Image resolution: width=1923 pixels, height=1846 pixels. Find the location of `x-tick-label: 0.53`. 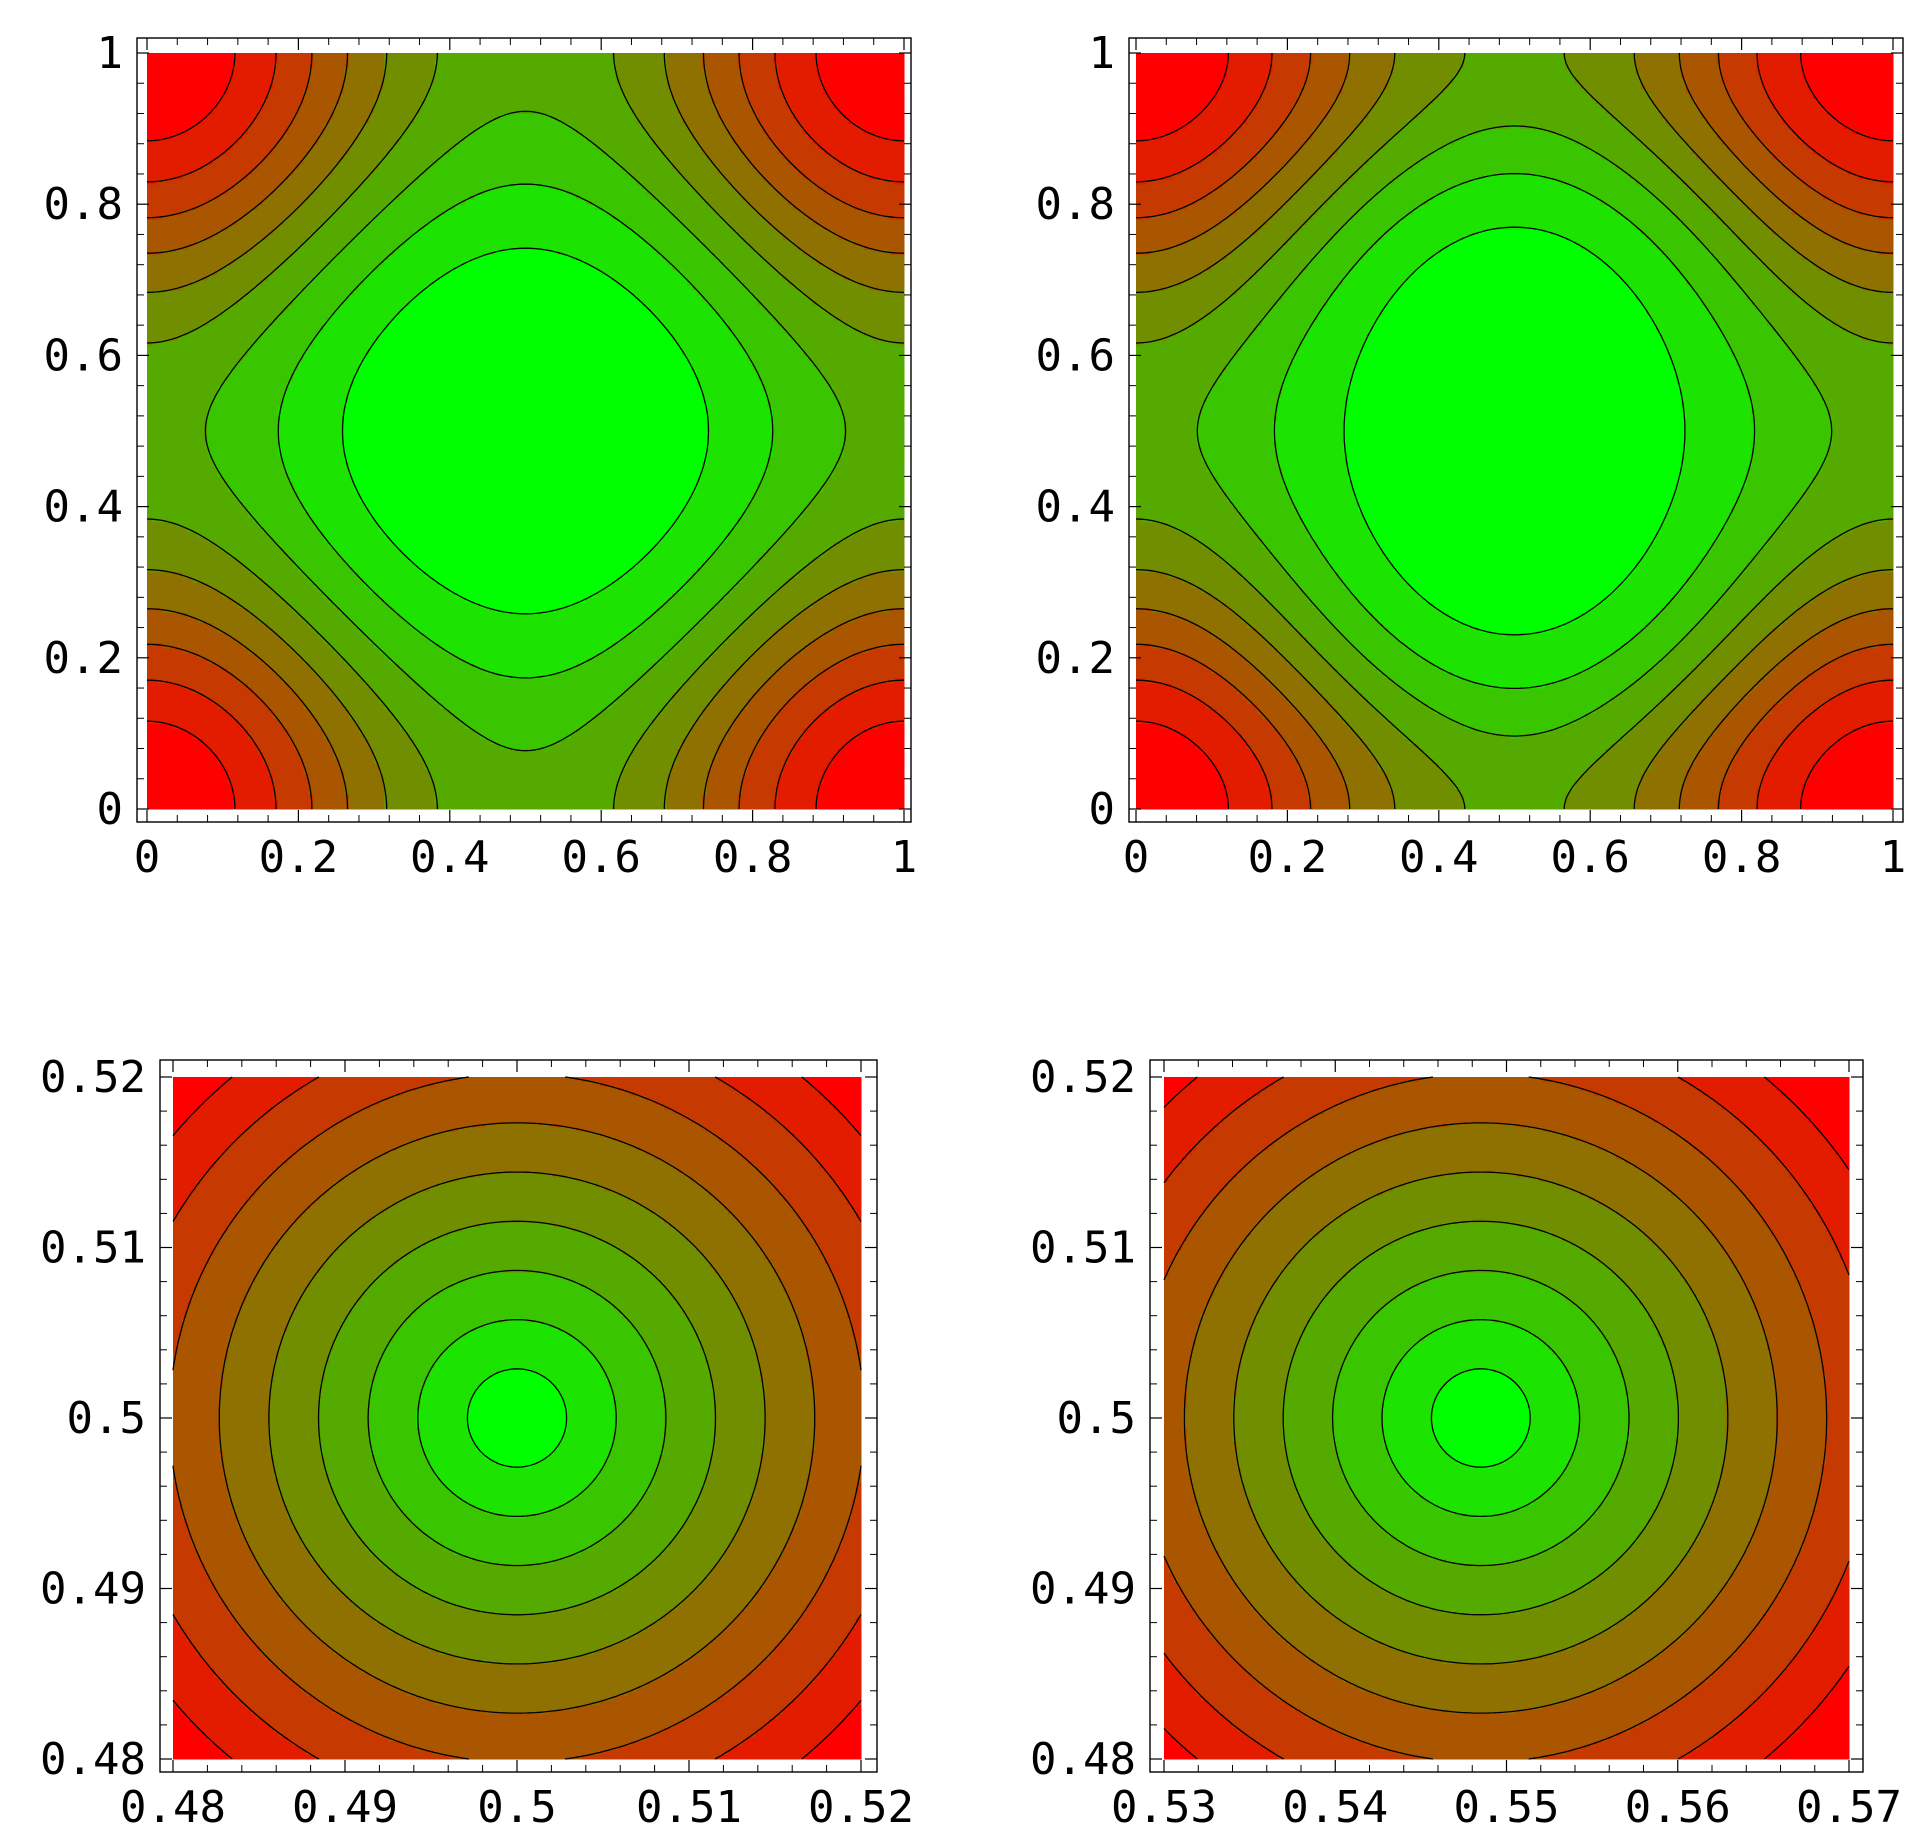

x-tick-label: 0.53 is located at coordinates (1164, 1807).